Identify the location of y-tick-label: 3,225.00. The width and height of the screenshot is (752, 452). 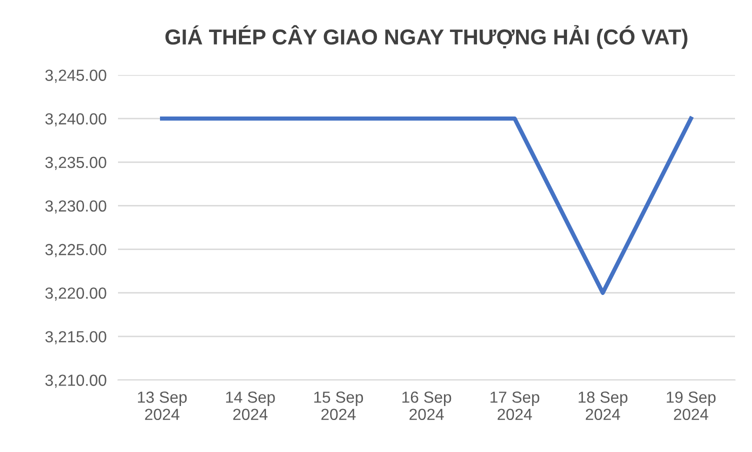
(75, 251).